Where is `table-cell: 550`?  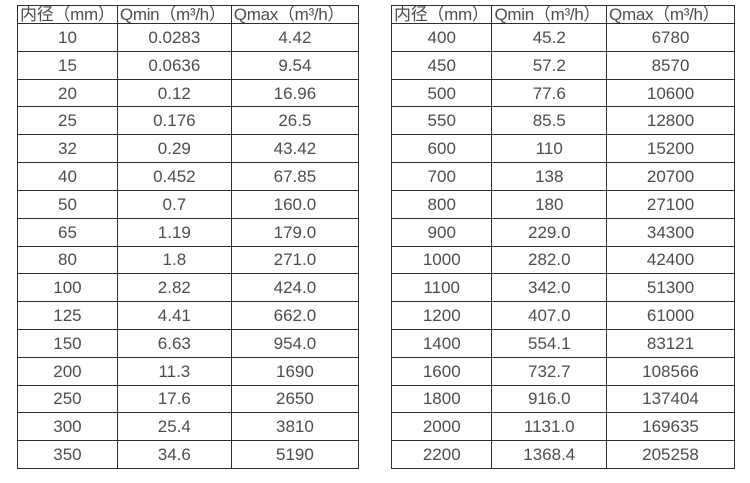 table-cell: 550 is located at coordinates (441, 121).